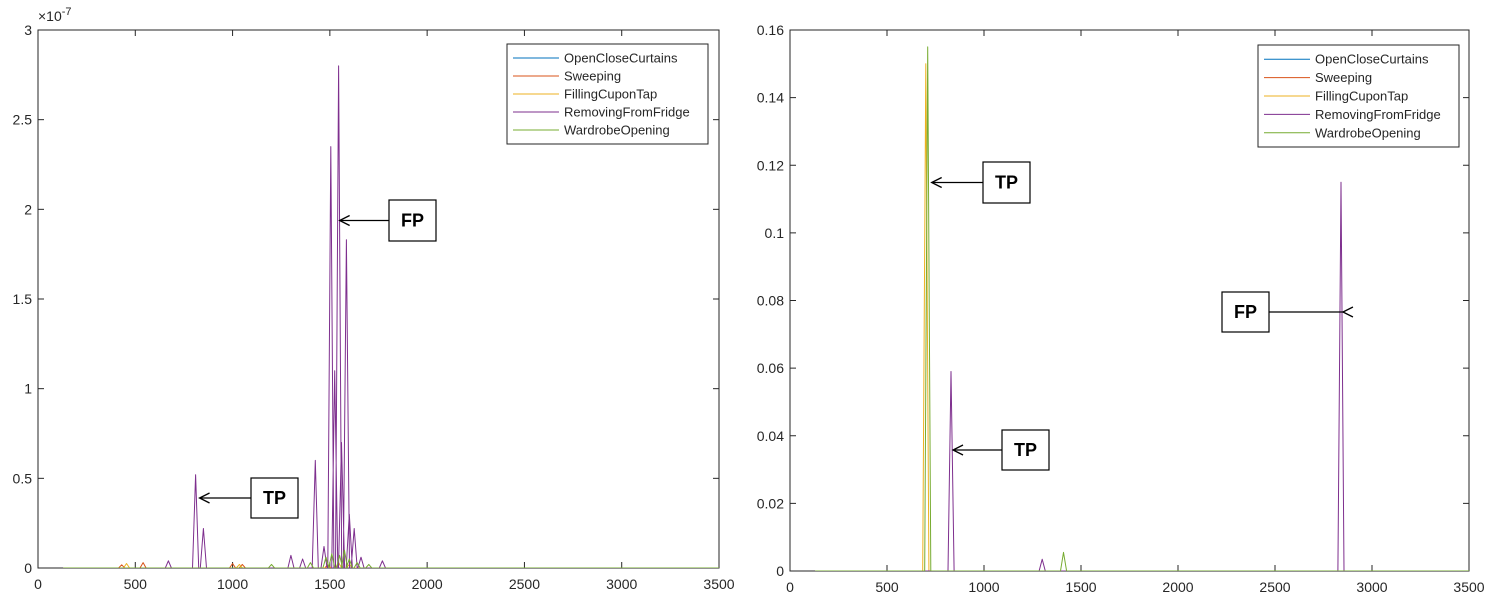 This screenshot has width=1501, height=608. What do you see at coordinates (770, 98) in the screenshot?
I see `y-tick-label: 0.14` at bounding box center [770, 98].